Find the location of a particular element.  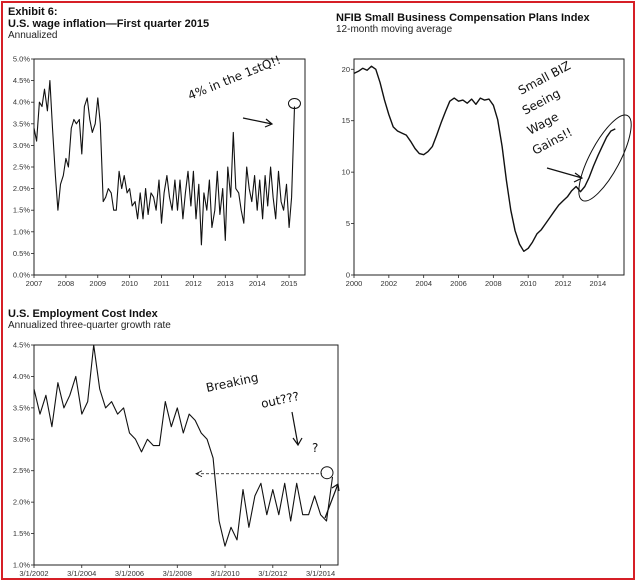

x-tick-label: 2015 is located at coordinates (289, 283).